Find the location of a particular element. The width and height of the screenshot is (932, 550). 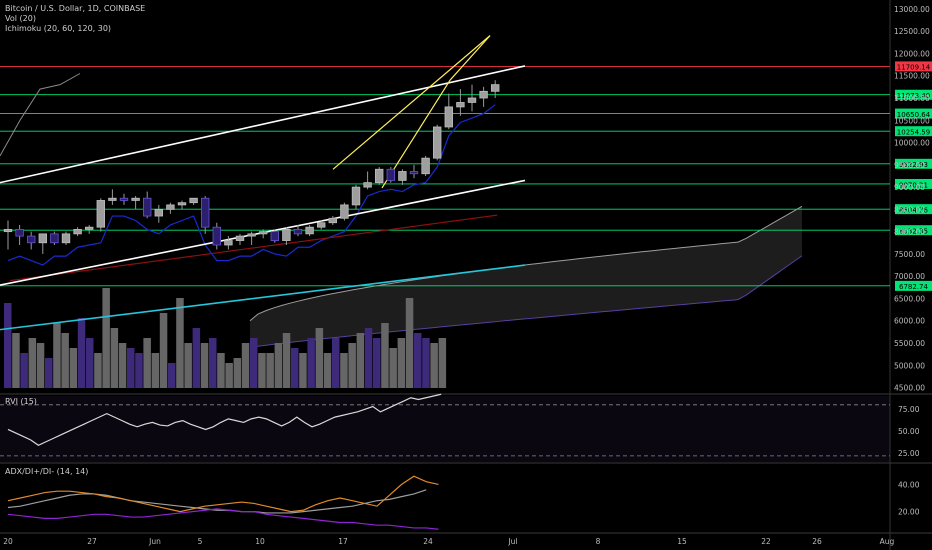

rvi-title: RVI (15) is located at coordinates (21, 401).